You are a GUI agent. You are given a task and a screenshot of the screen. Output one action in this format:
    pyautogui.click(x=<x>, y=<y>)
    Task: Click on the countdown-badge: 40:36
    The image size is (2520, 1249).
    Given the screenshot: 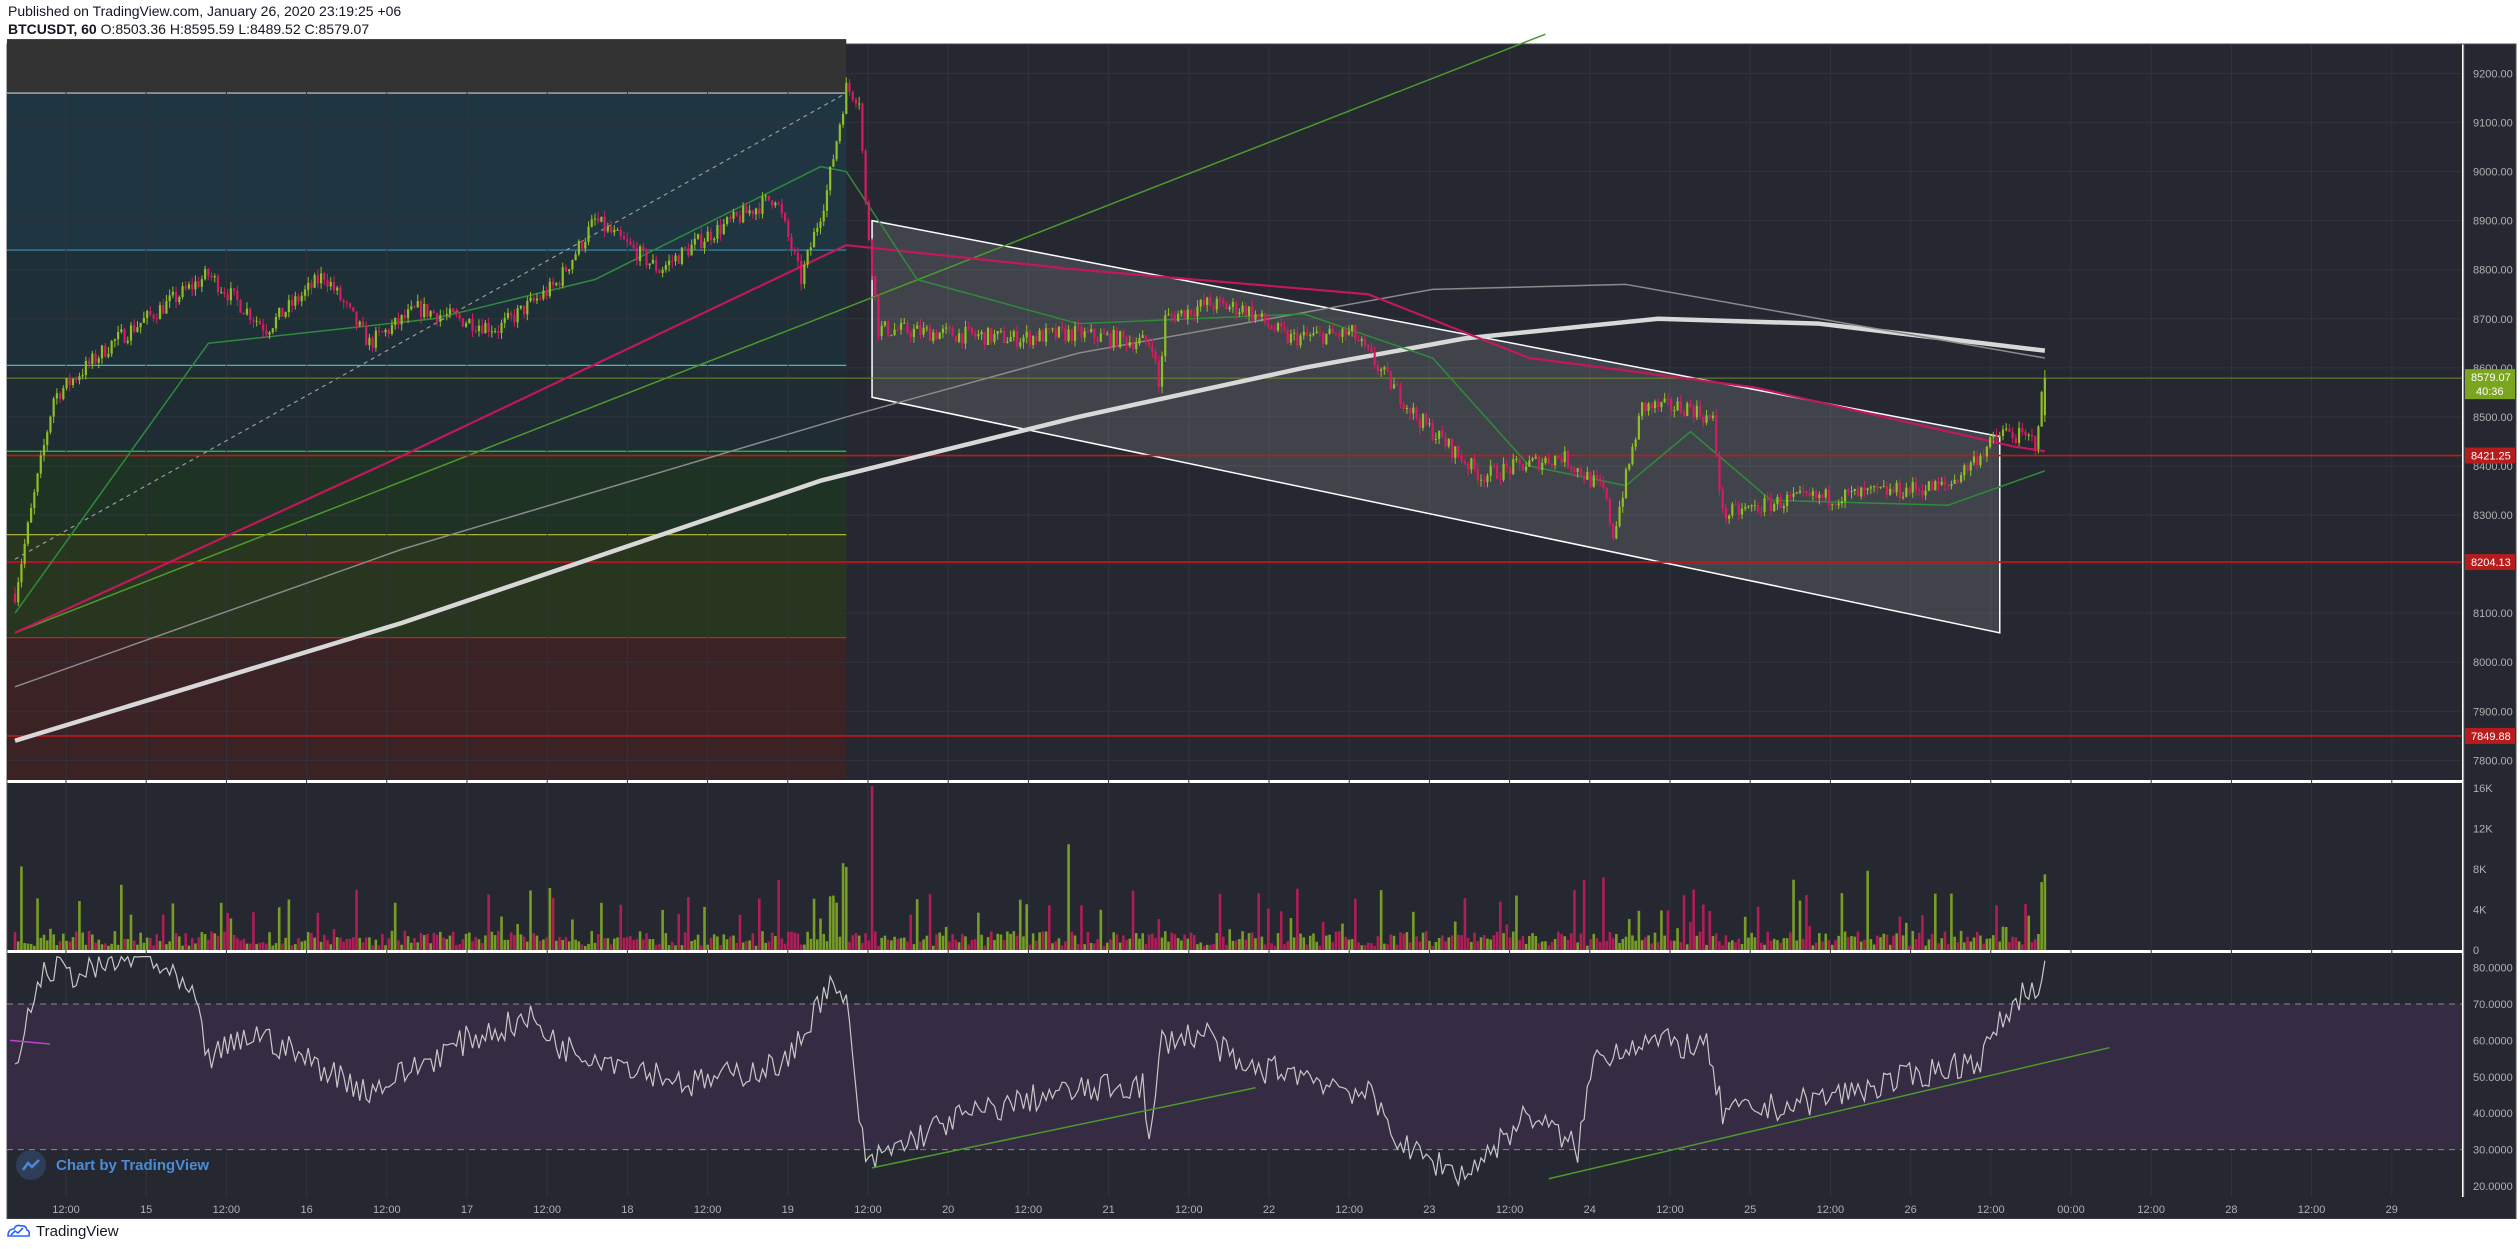 What is the action you would take?
    pyautogui.click(x=2490, y=392)
    